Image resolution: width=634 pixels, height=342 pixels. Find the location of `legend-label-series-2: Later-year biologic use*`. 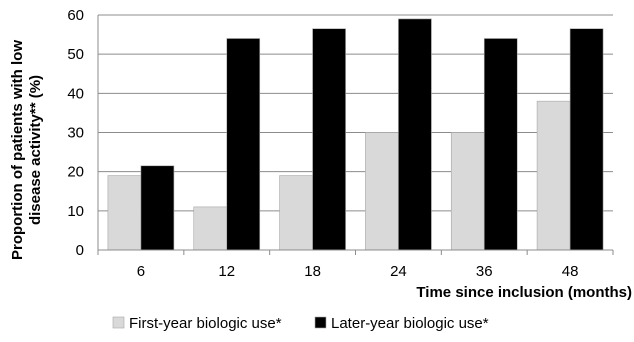

legend-label-series-2: Later-year biologic use* is located at coordinates (410, 323).